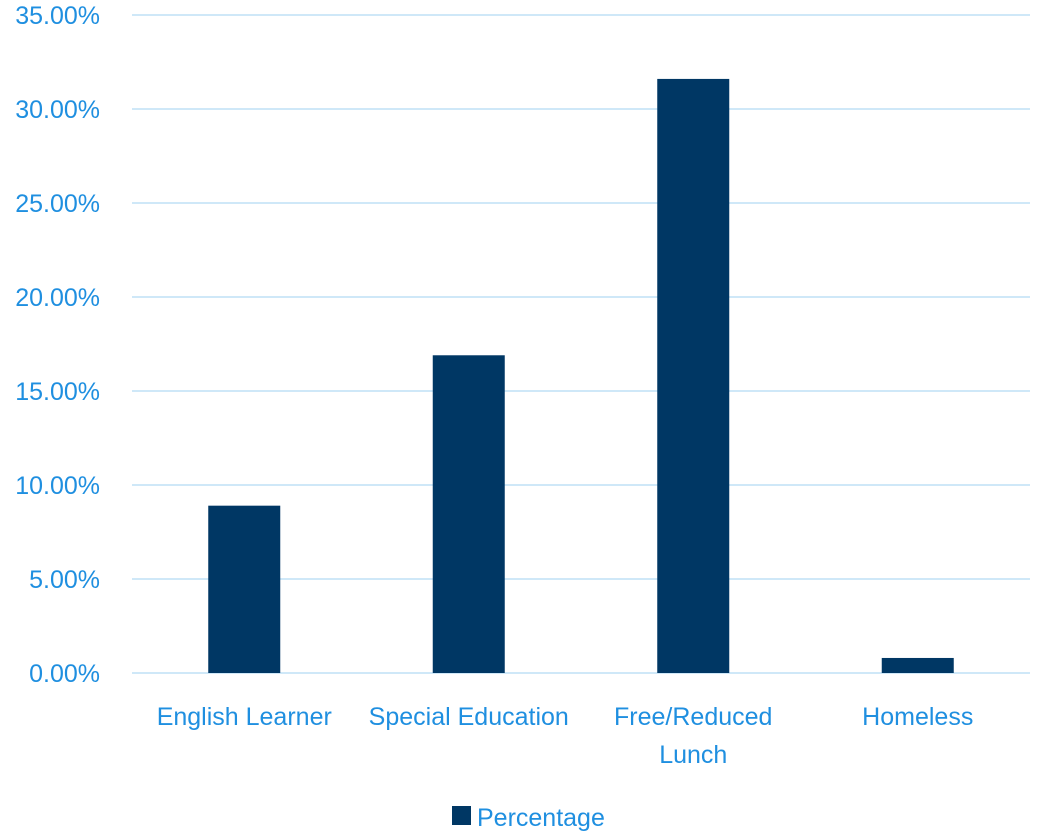 The height and width of the screenshot is (832, 1048). I want to click on x-category-label: English Learner, so click(244, 717).